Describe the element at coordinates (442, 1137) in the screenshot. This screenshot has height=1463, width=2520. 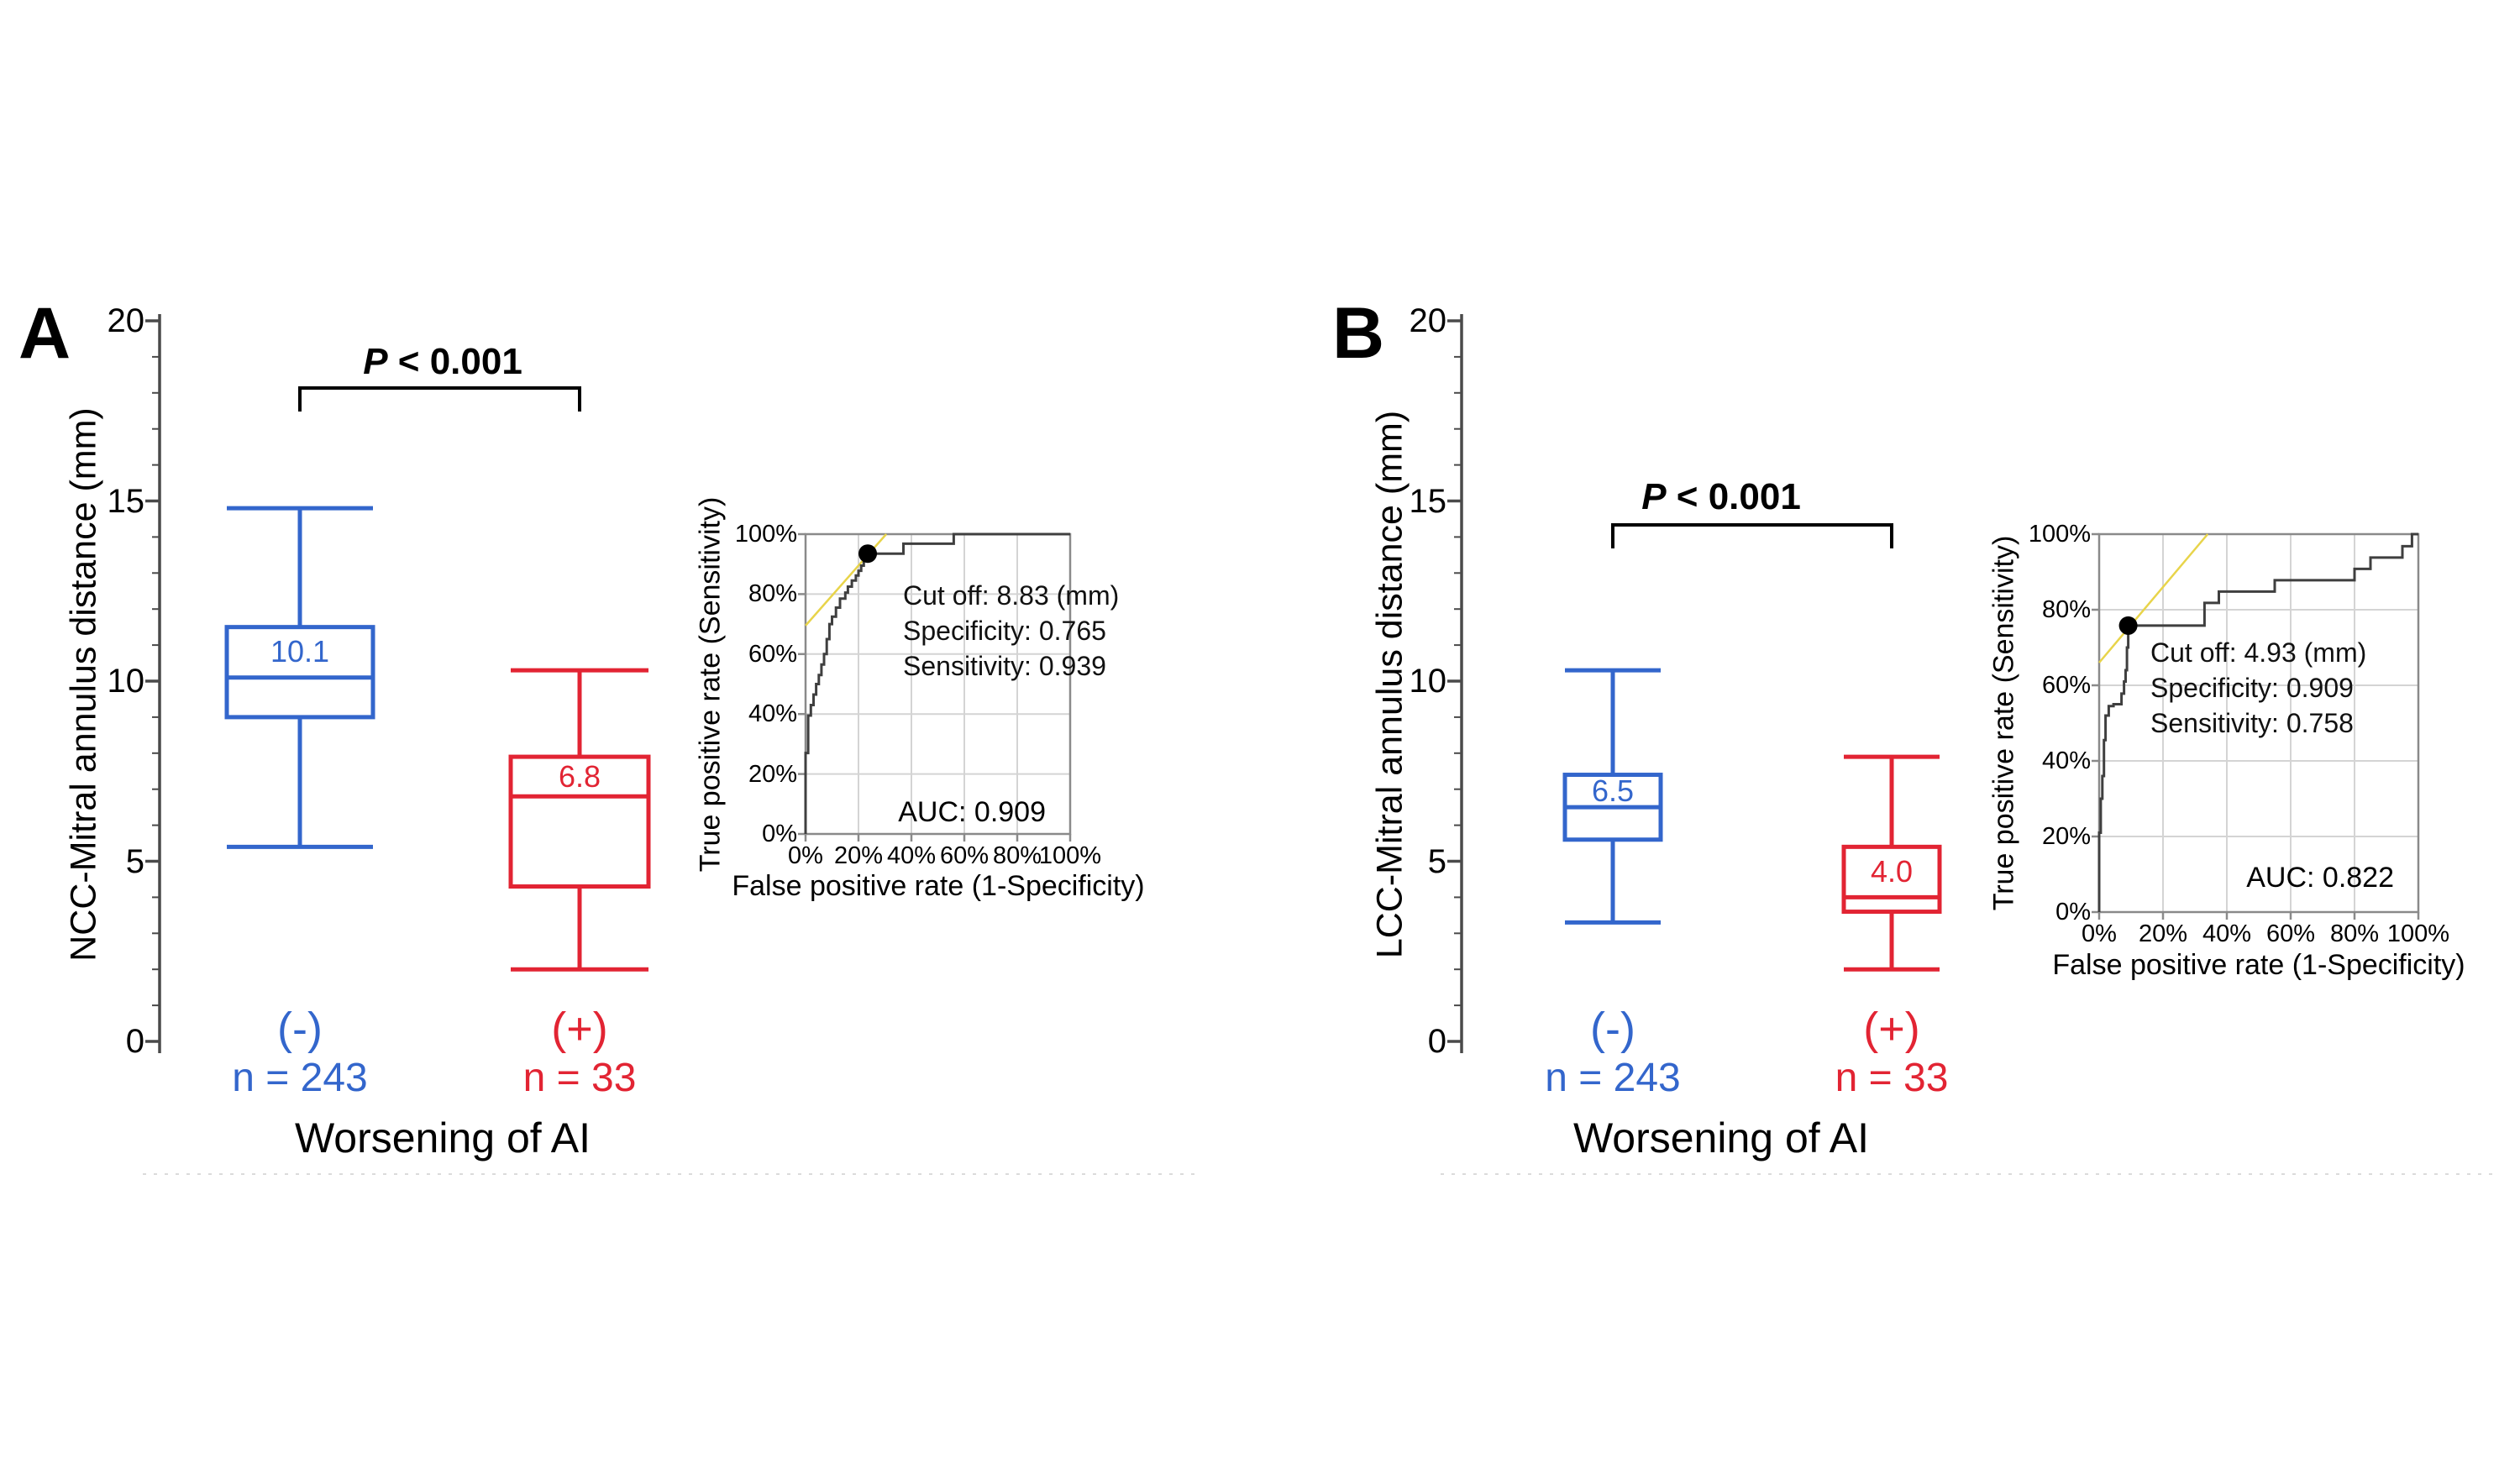
I see `boxplot-a-x-axis-title: Worsening of AI` at that location.